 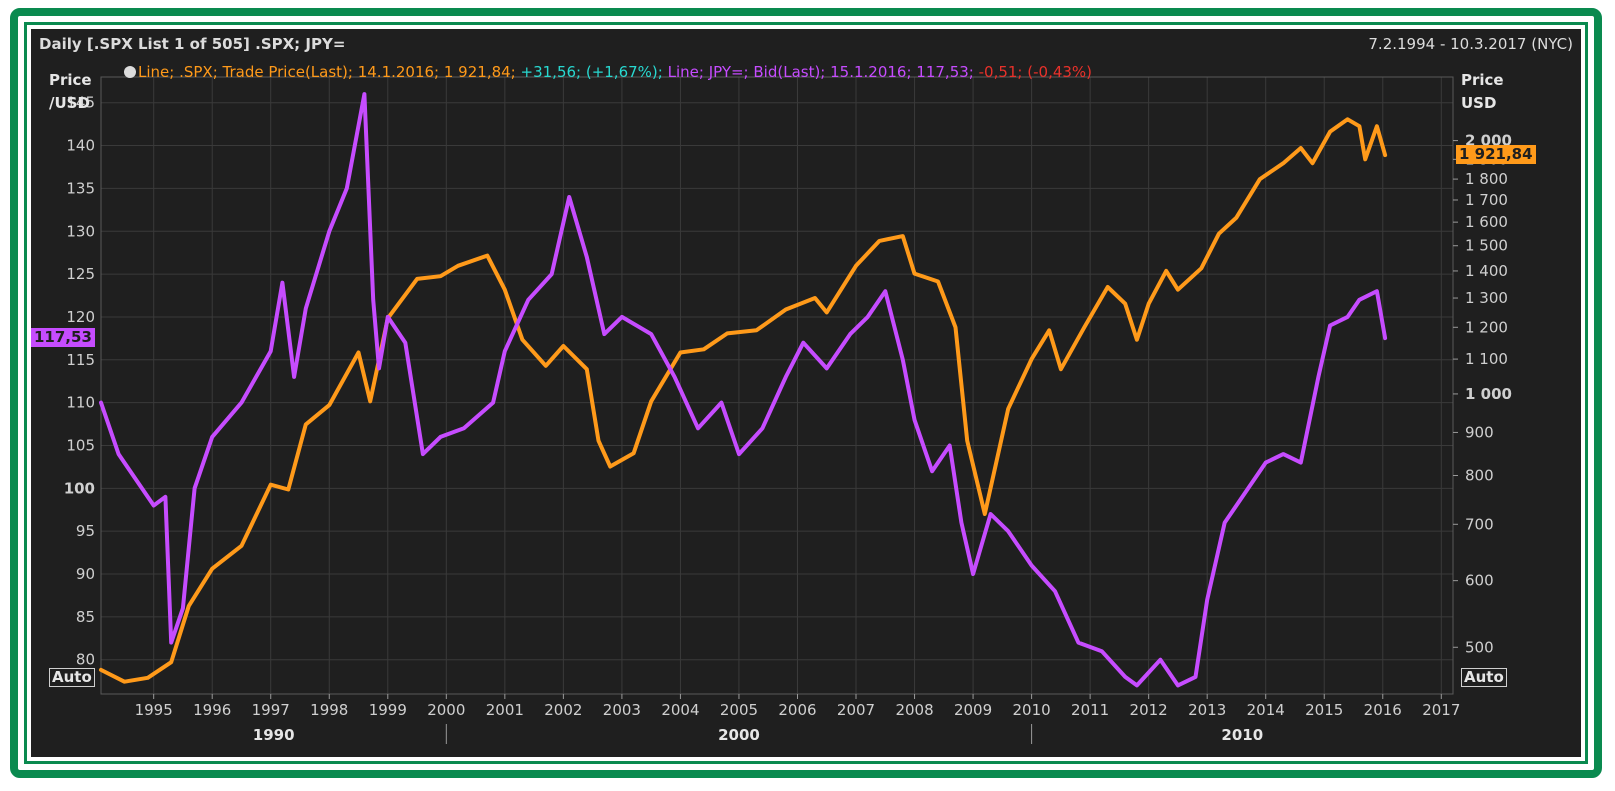 I want to click on chart-title: Daily [.SPX List 1 of 505] .SPX; JPY=, so click(x=192, y=44).